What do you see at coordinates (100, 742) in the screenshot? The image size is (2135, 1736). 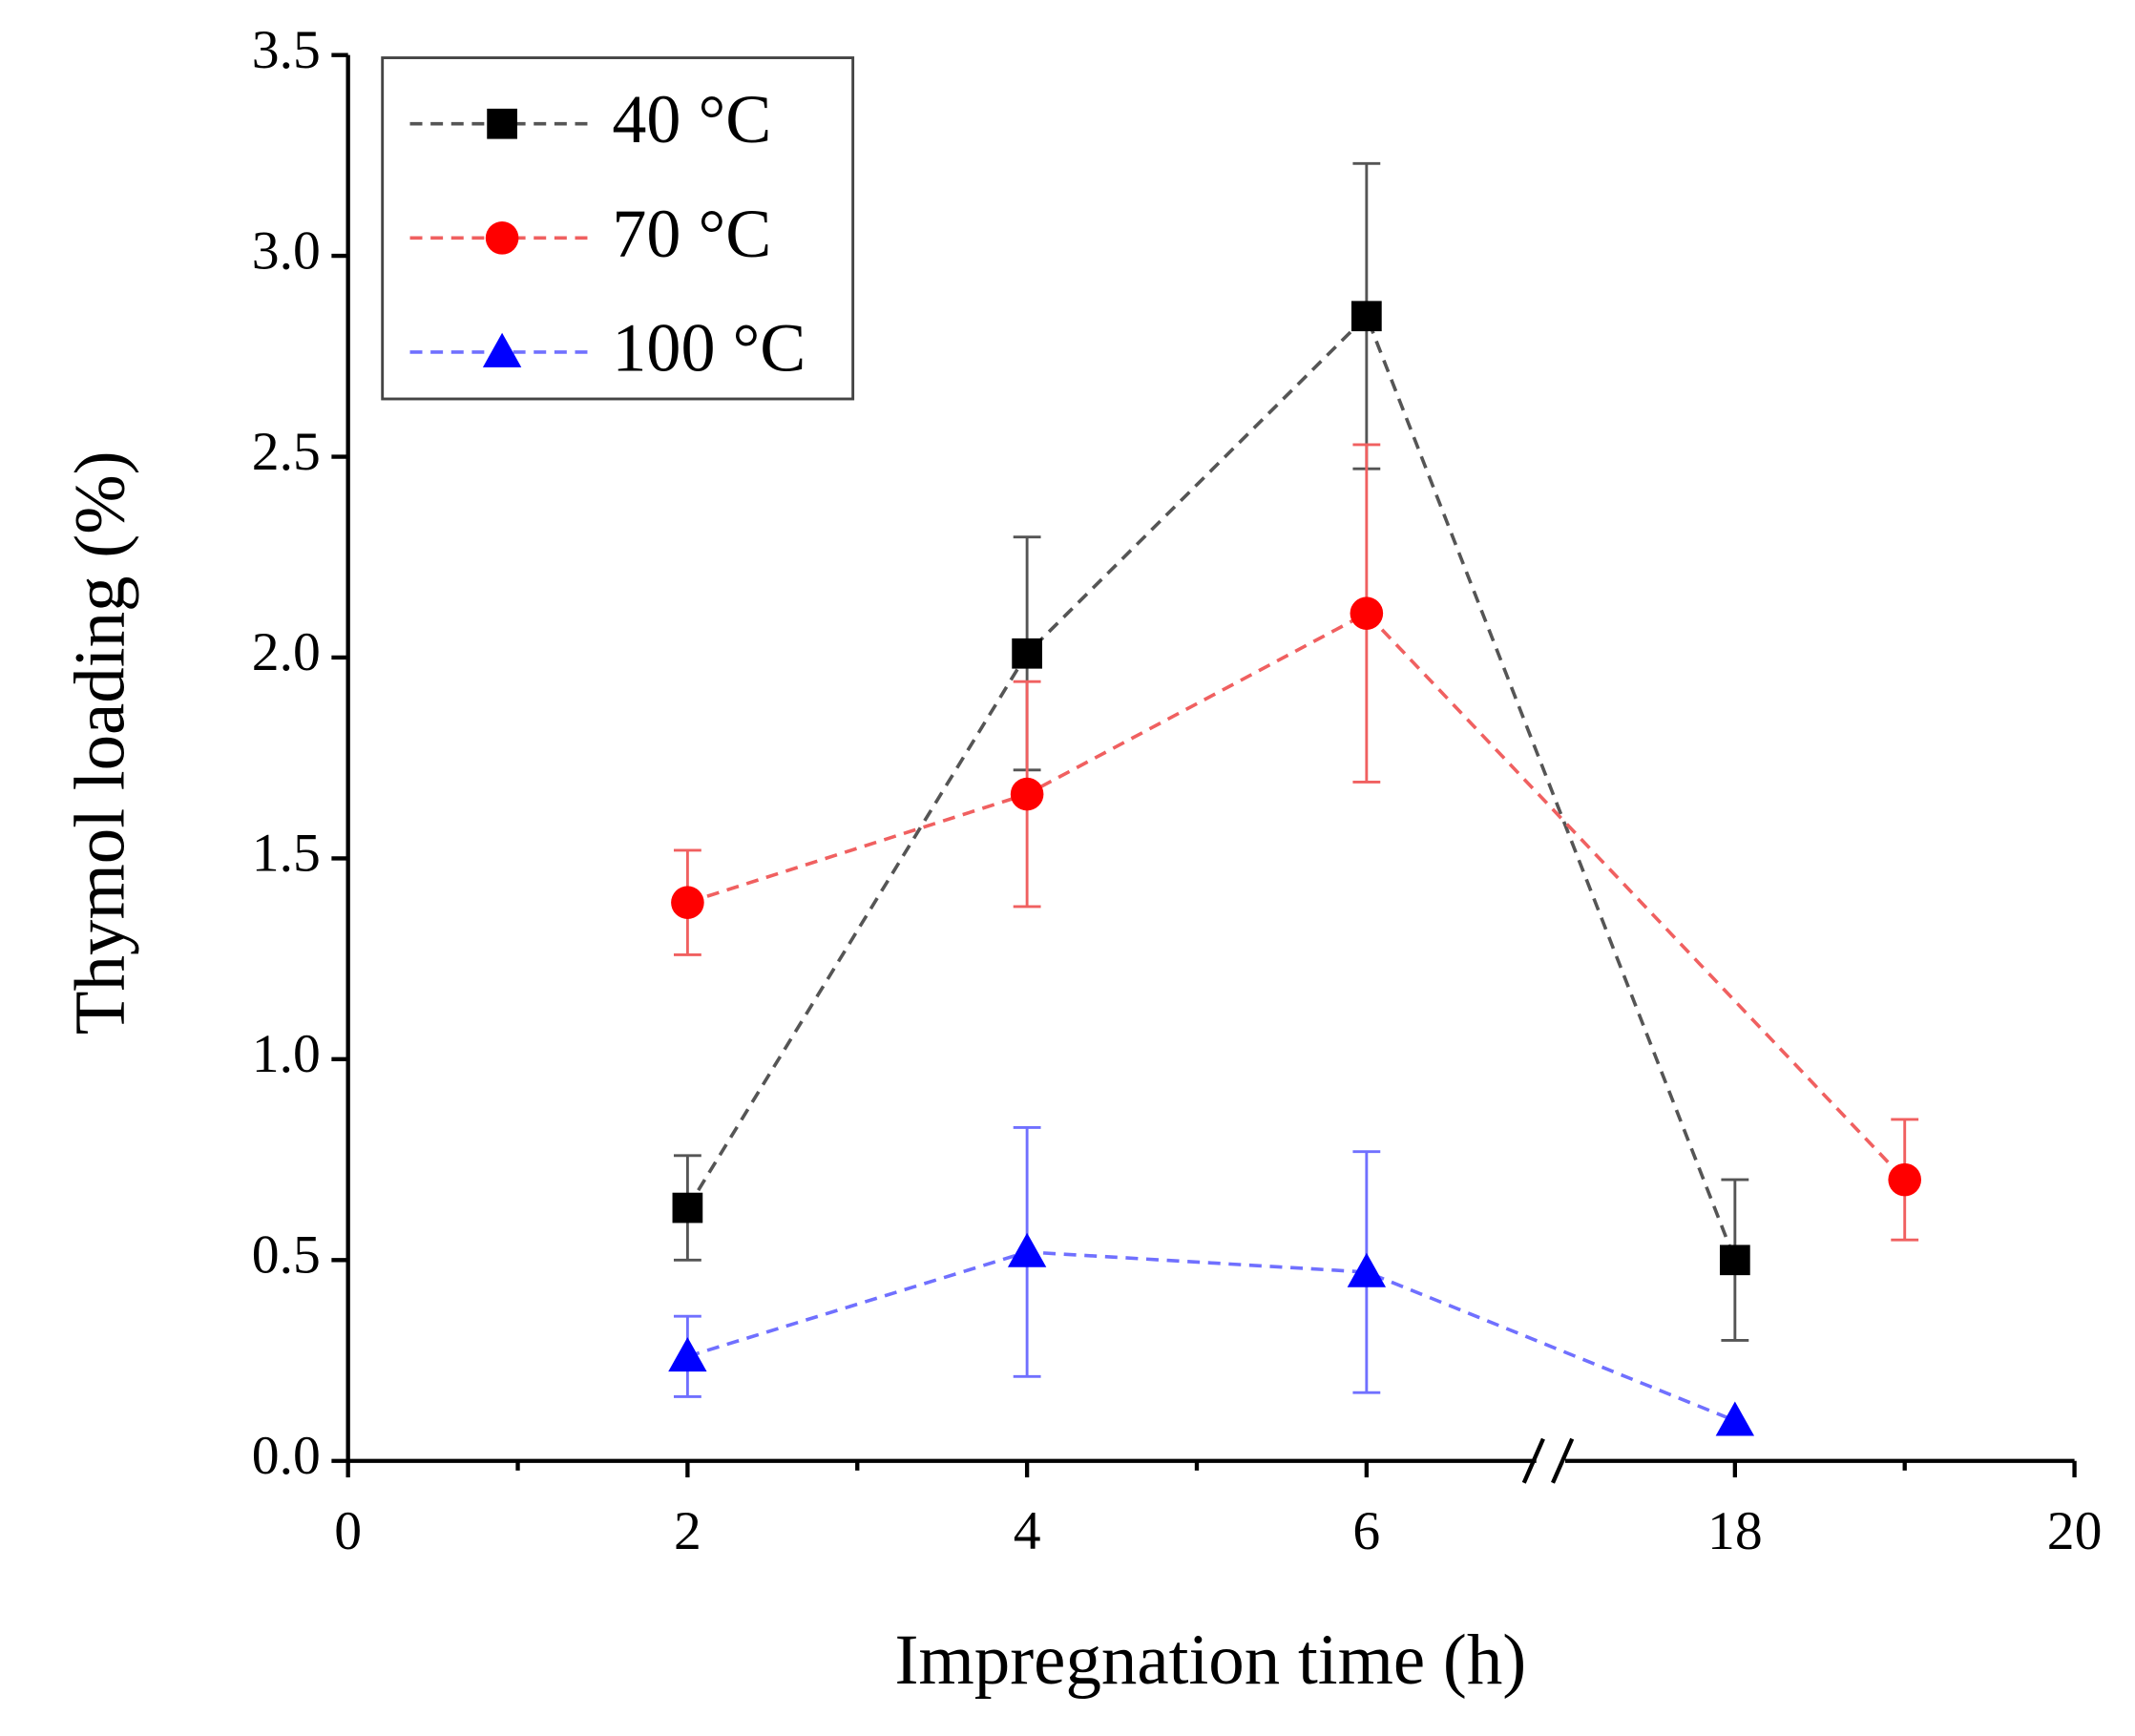 I see `y-axis-label: Thymol loading (%)` at bounding box center [100, 742].